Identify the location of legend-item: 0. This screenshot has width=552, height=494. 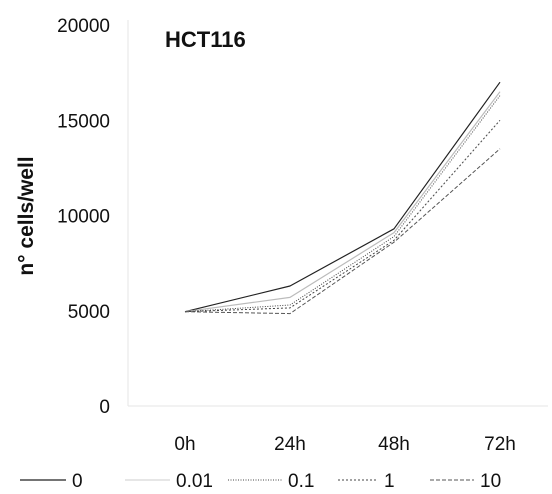
(51, 481).